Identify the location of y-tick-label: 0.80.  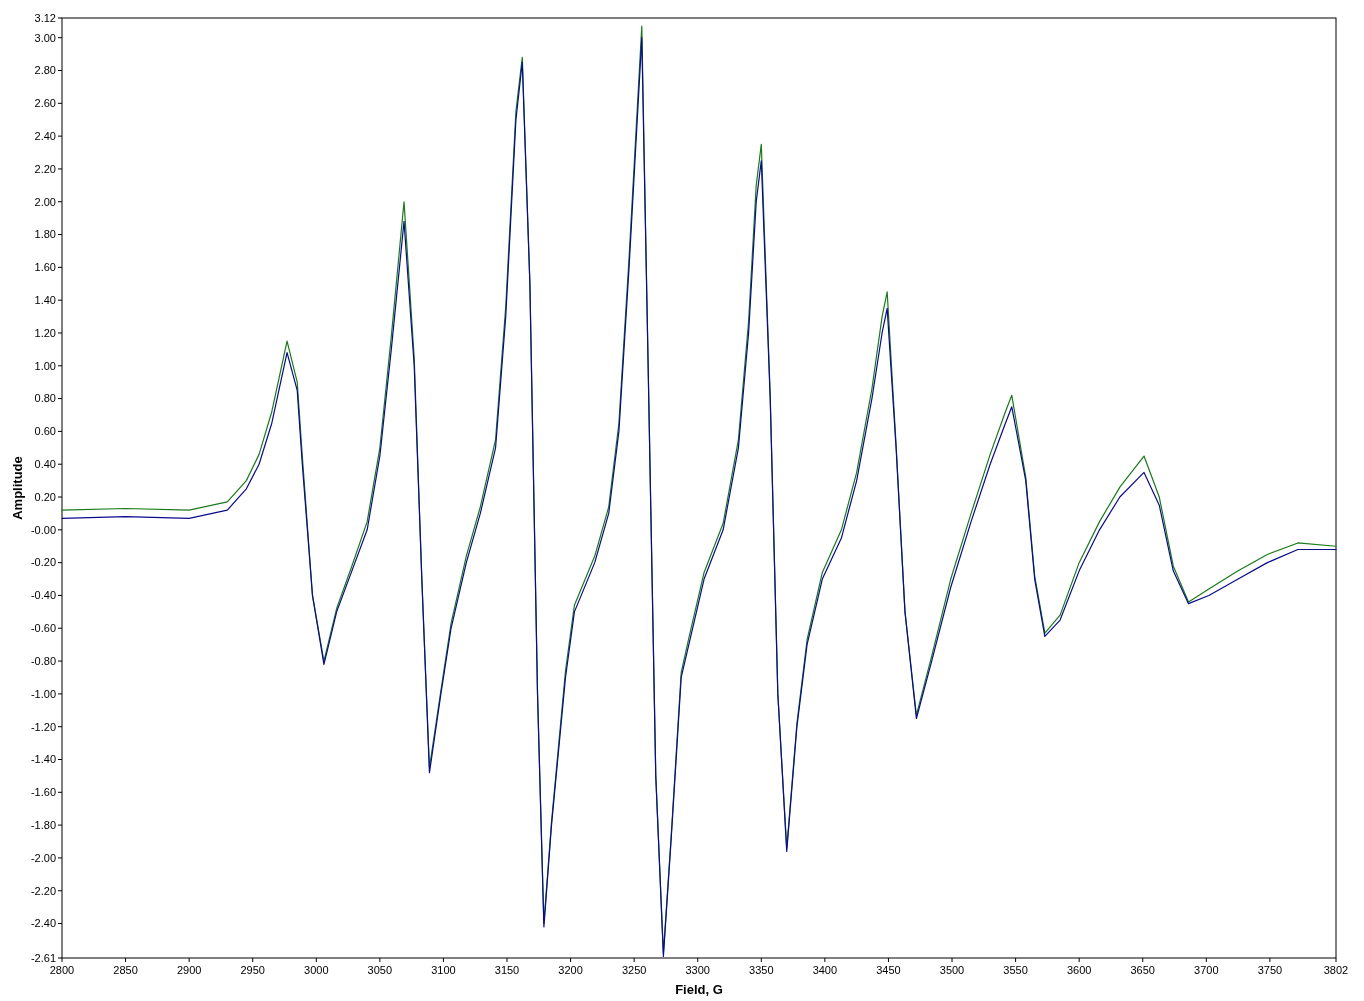
(45, 398).